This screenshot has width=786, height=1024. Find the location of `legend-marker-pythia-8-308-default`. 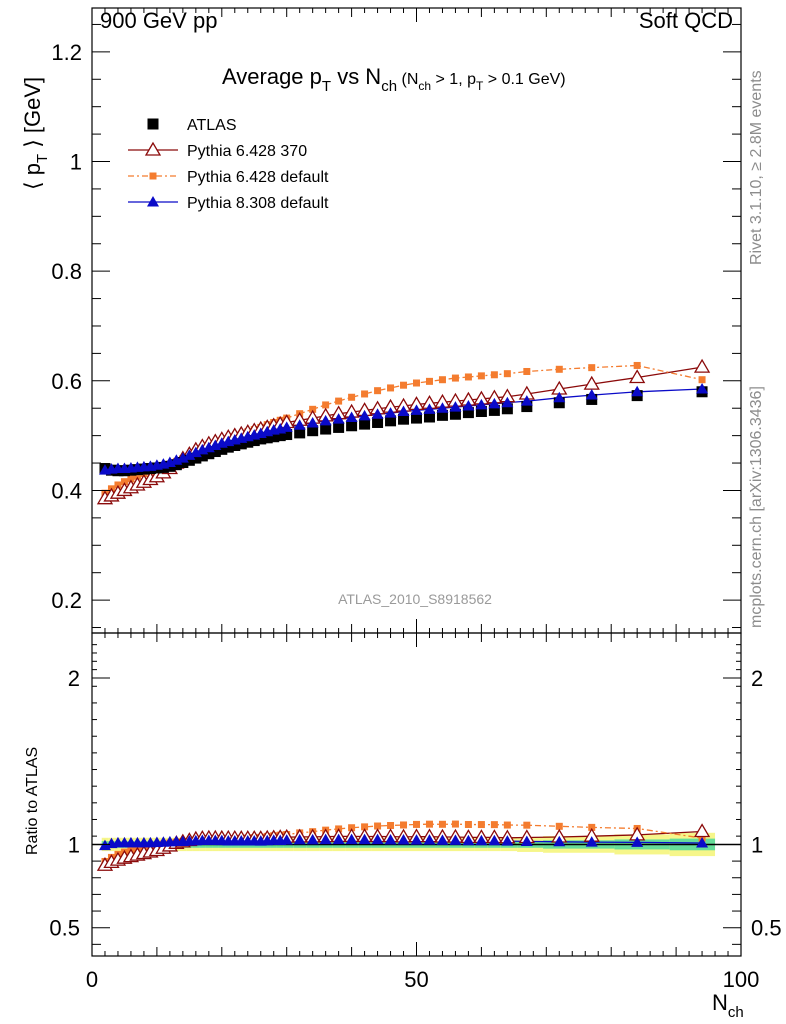

legend-marker-pythia-8-308-default is located at coordinates (153, 201).